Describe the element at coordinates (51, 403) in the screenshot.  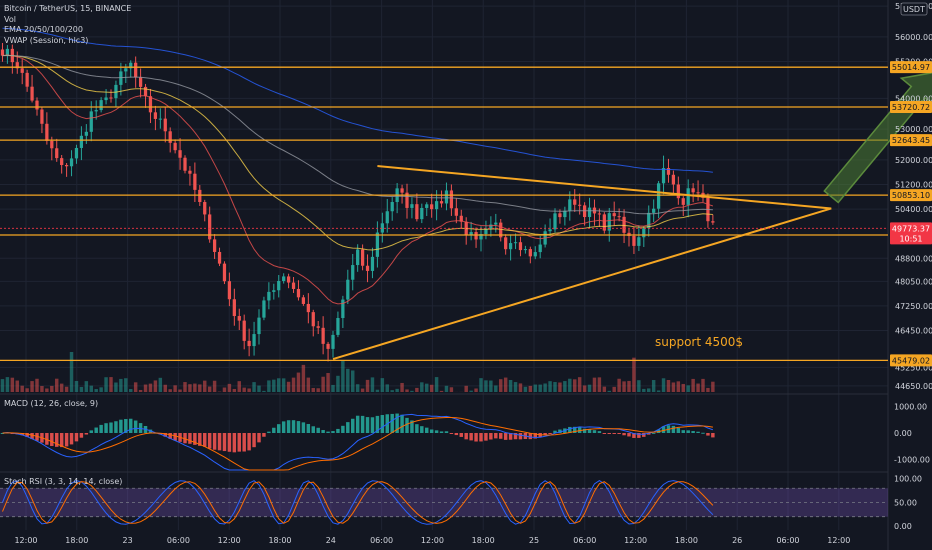
I see `macd-label: MACD (12, 26, close, 9)` at that location.